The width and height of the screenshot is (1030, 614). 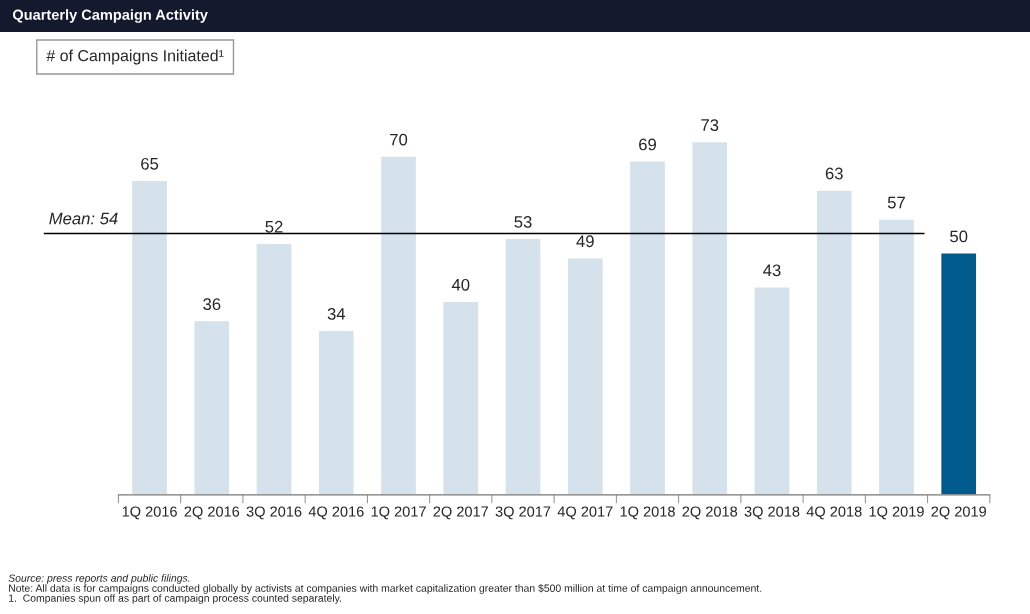 I want to click on ref-line-label: Mean: 54, so click(x=83, y=218).